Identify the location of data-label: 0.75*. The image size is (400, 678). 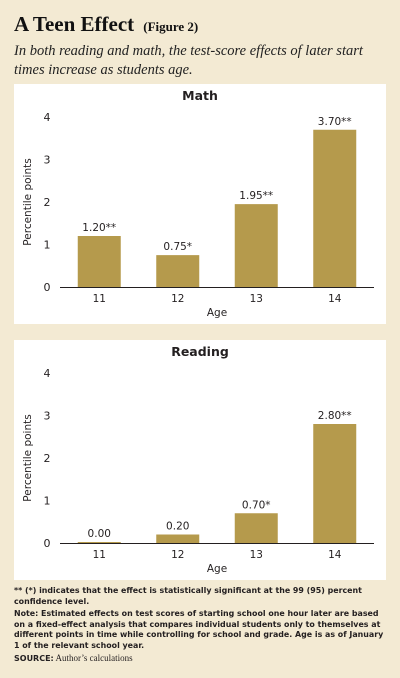
(177, 247).